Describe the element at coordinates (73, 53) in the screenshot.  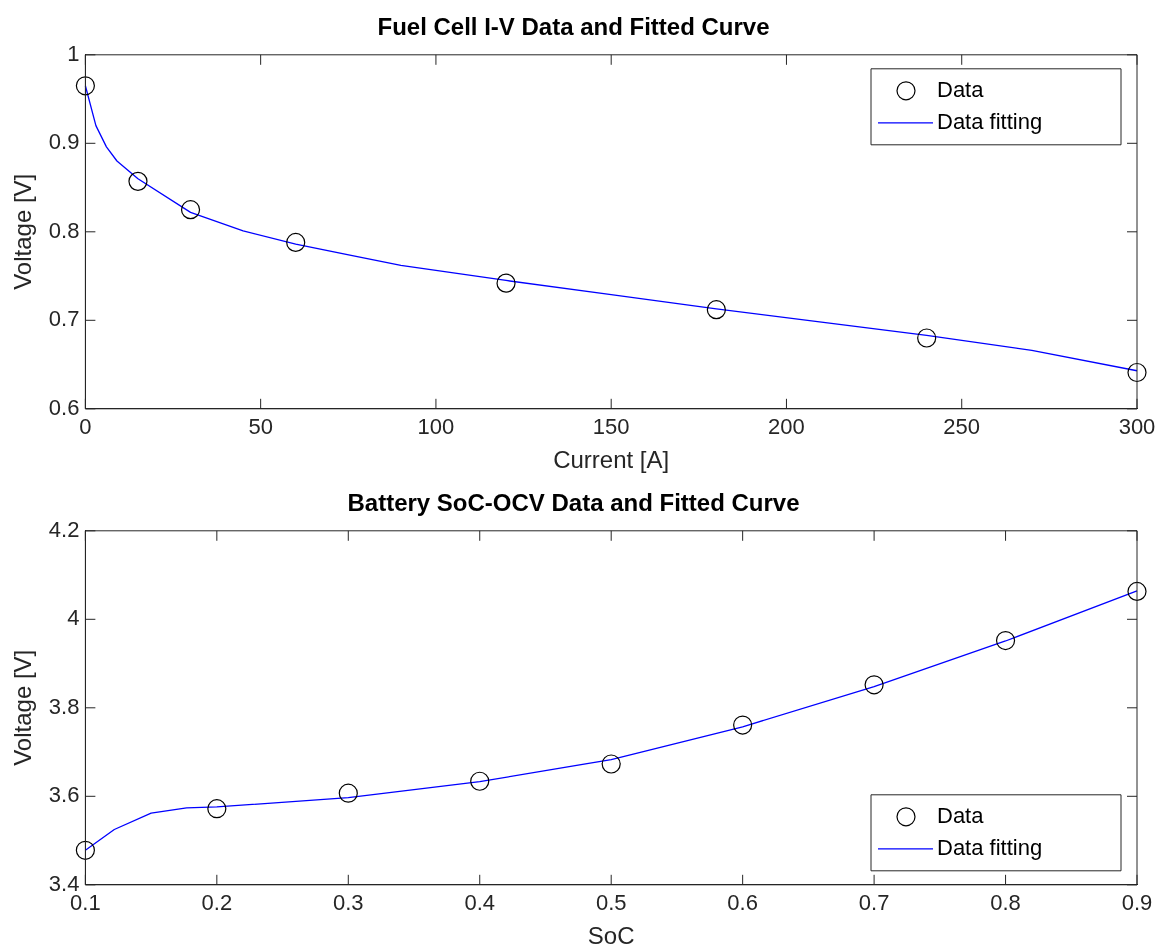
I see `y-tick-label: 1` at that location.